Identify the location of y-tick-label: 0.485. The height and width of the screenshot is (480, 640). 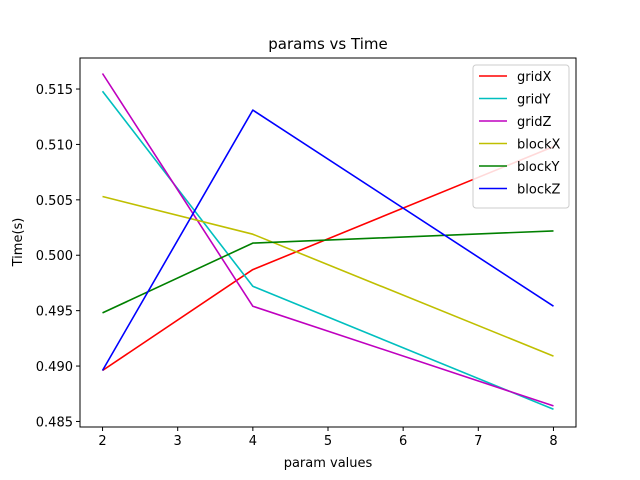
(54, 422).